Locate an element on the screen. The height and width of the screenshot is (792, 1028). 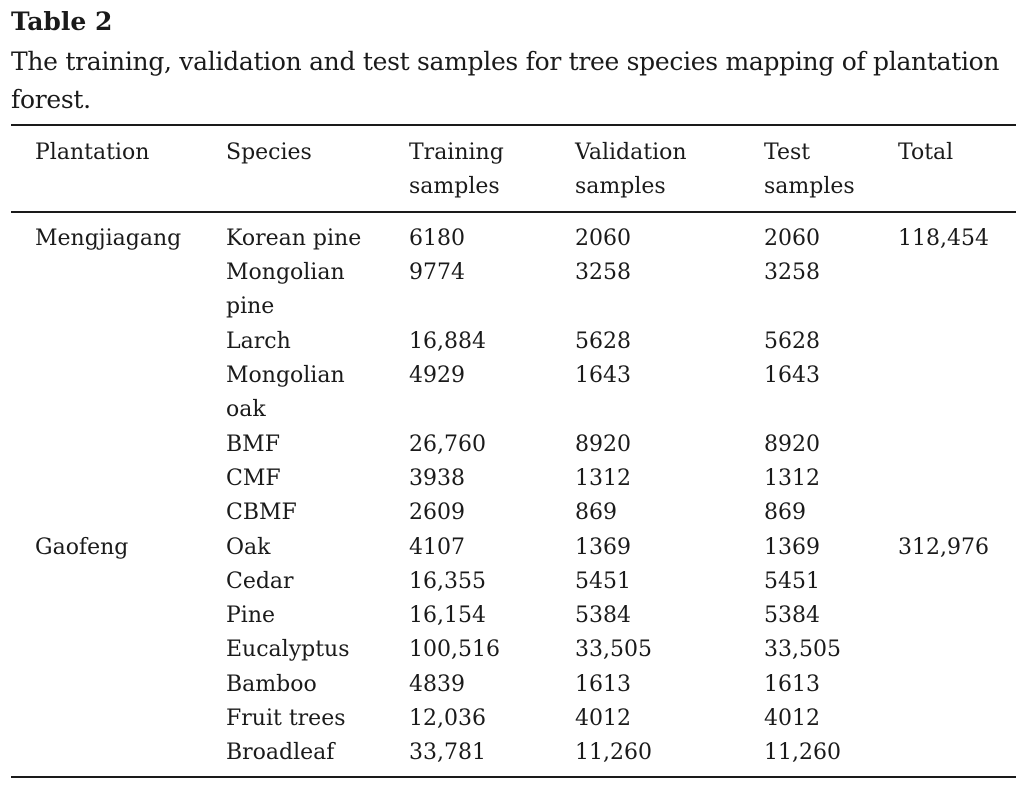
test-cell: 11,260 is located at coordinates (802, 752).